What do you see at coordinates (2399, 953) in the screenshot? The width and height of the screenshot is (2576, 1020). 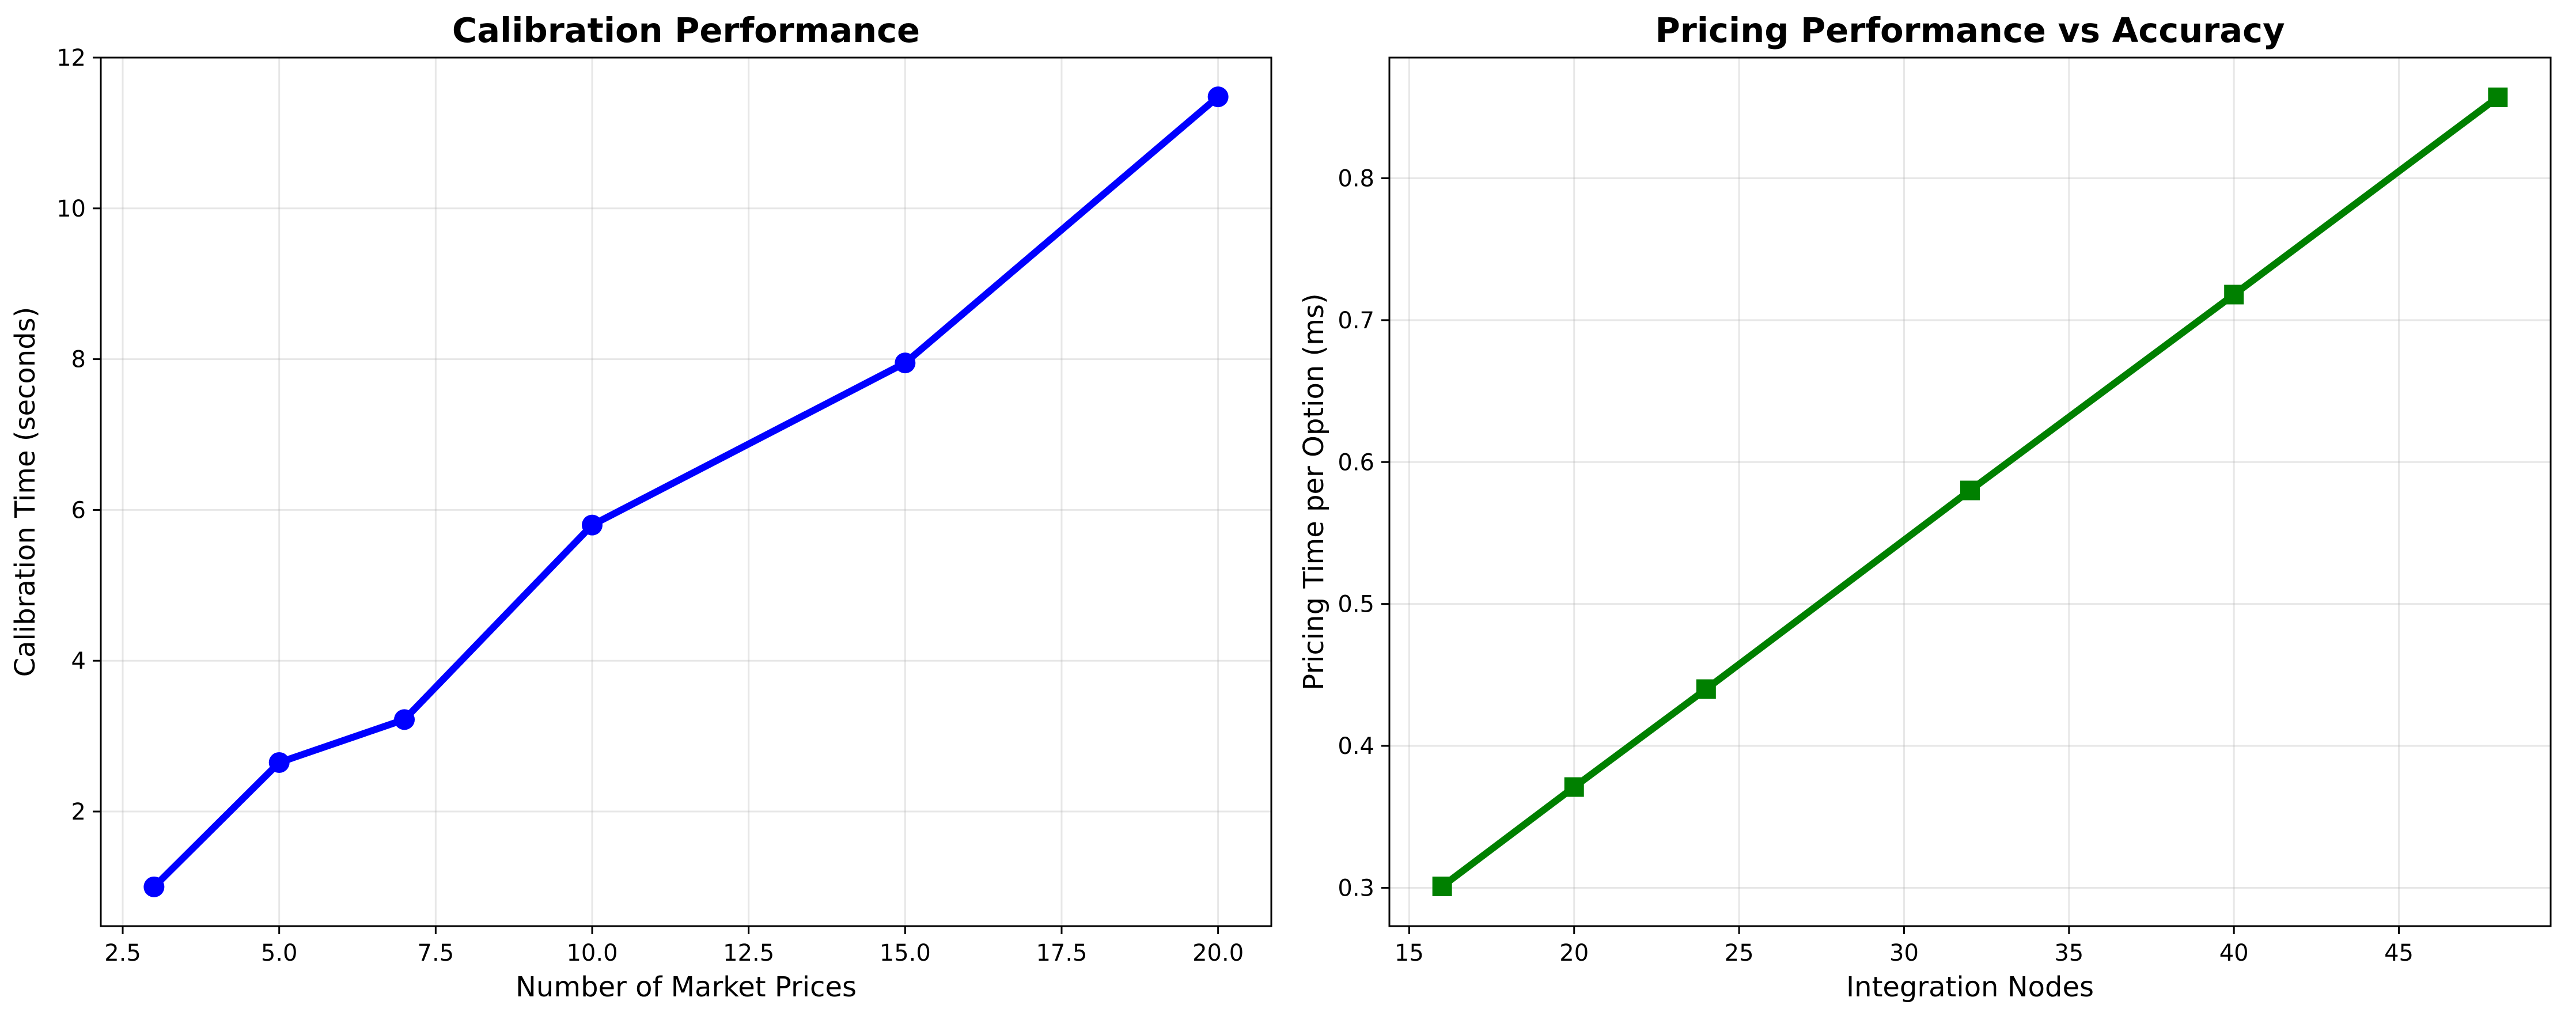 I see `pricing-x-tick-label-6: 45` at bounding box center [2399, 953].